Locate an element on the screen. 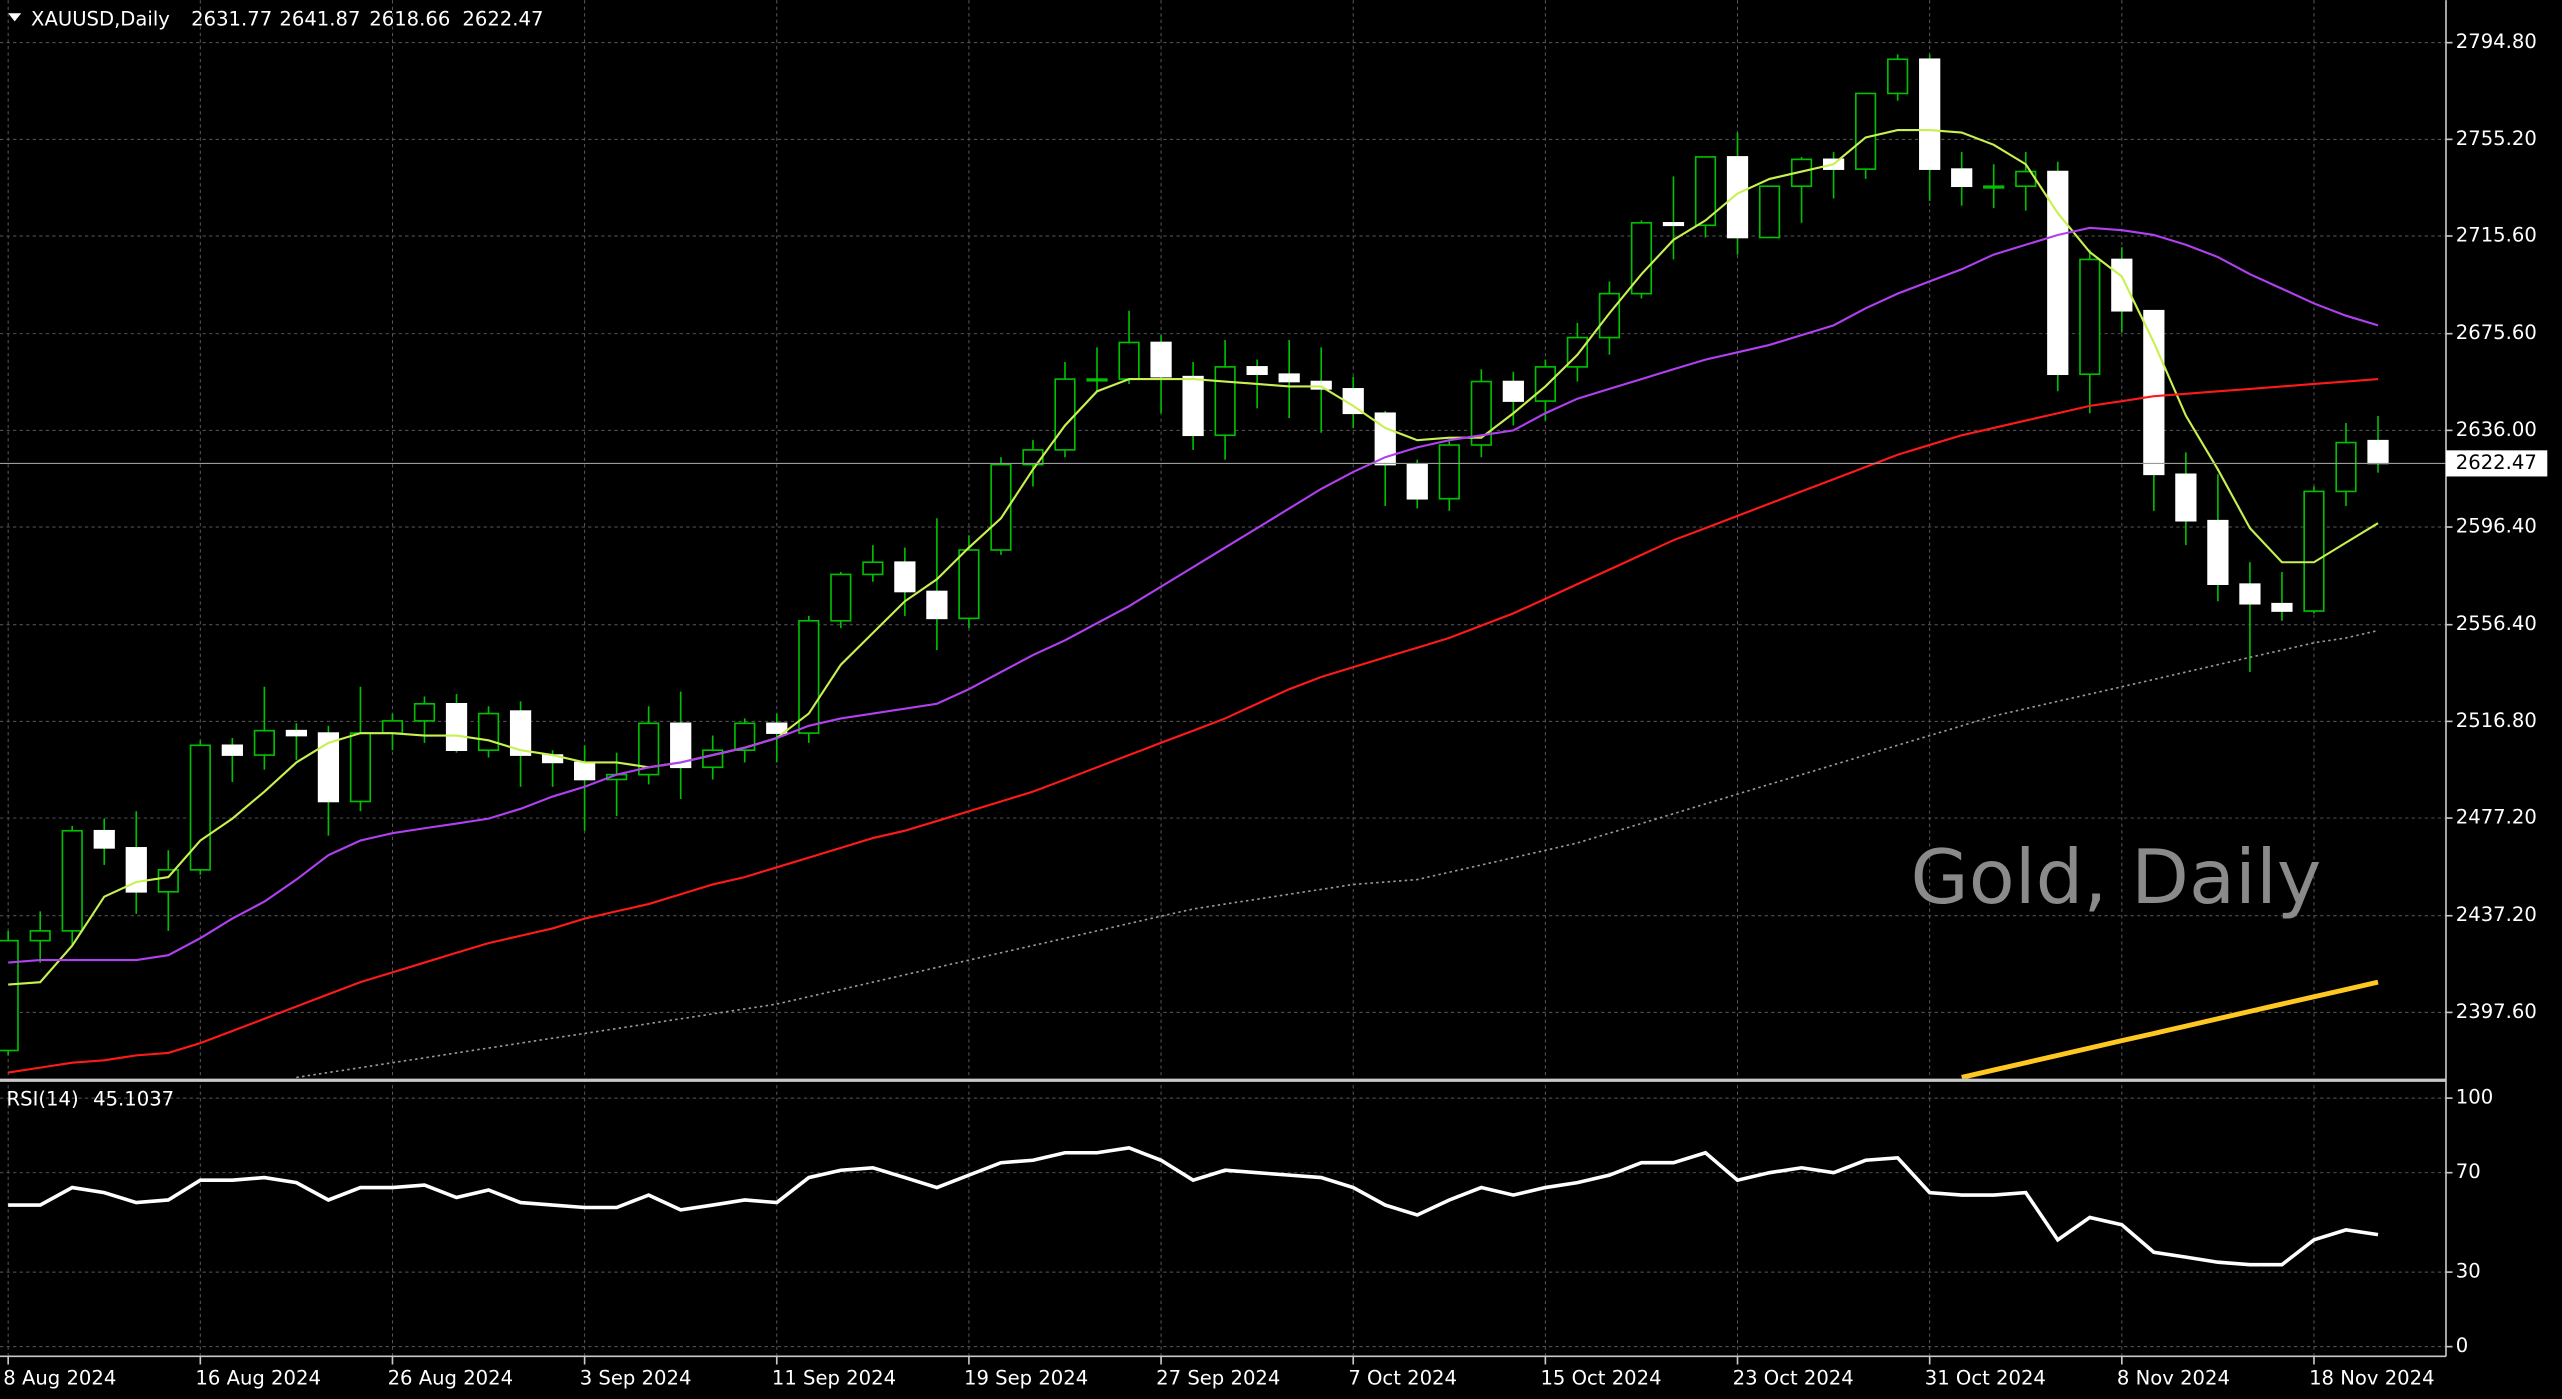  x-tick-label: 8 Aug 2024 is located at coordinates (59, 1378).